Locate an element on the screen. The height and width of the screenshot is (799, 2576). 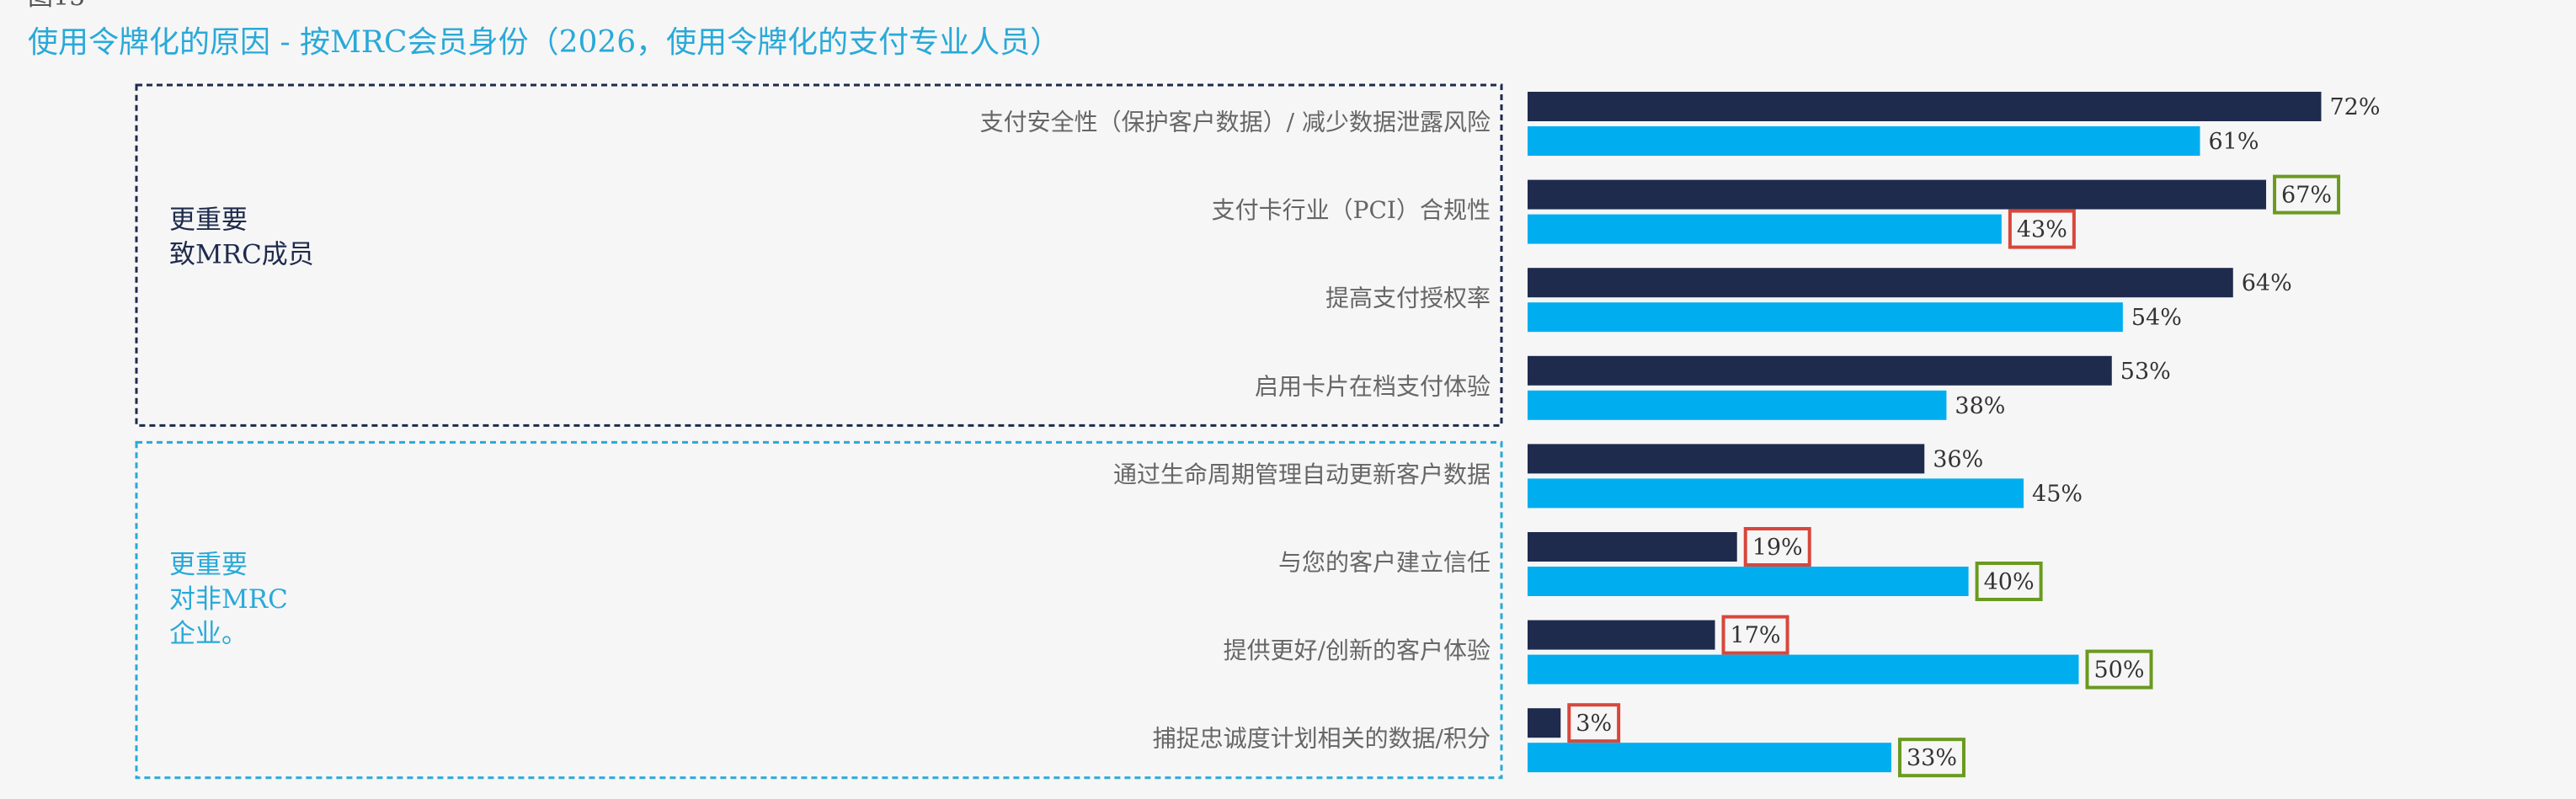
value-label: 3% is located at coordinates (1594, 724).